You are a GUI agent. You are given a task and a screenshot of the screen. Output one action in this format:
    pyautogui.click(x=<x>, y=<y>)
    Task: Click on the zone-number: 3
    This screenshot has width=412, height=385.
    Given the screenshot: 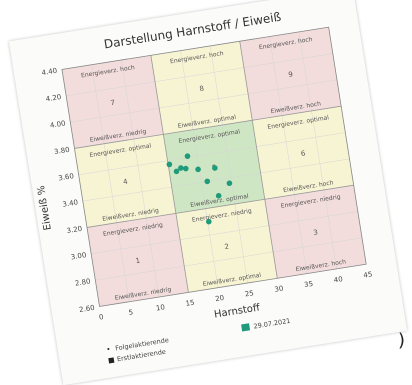 What is the action you would take?
    pyautogui.click(x=316, y=232)
    